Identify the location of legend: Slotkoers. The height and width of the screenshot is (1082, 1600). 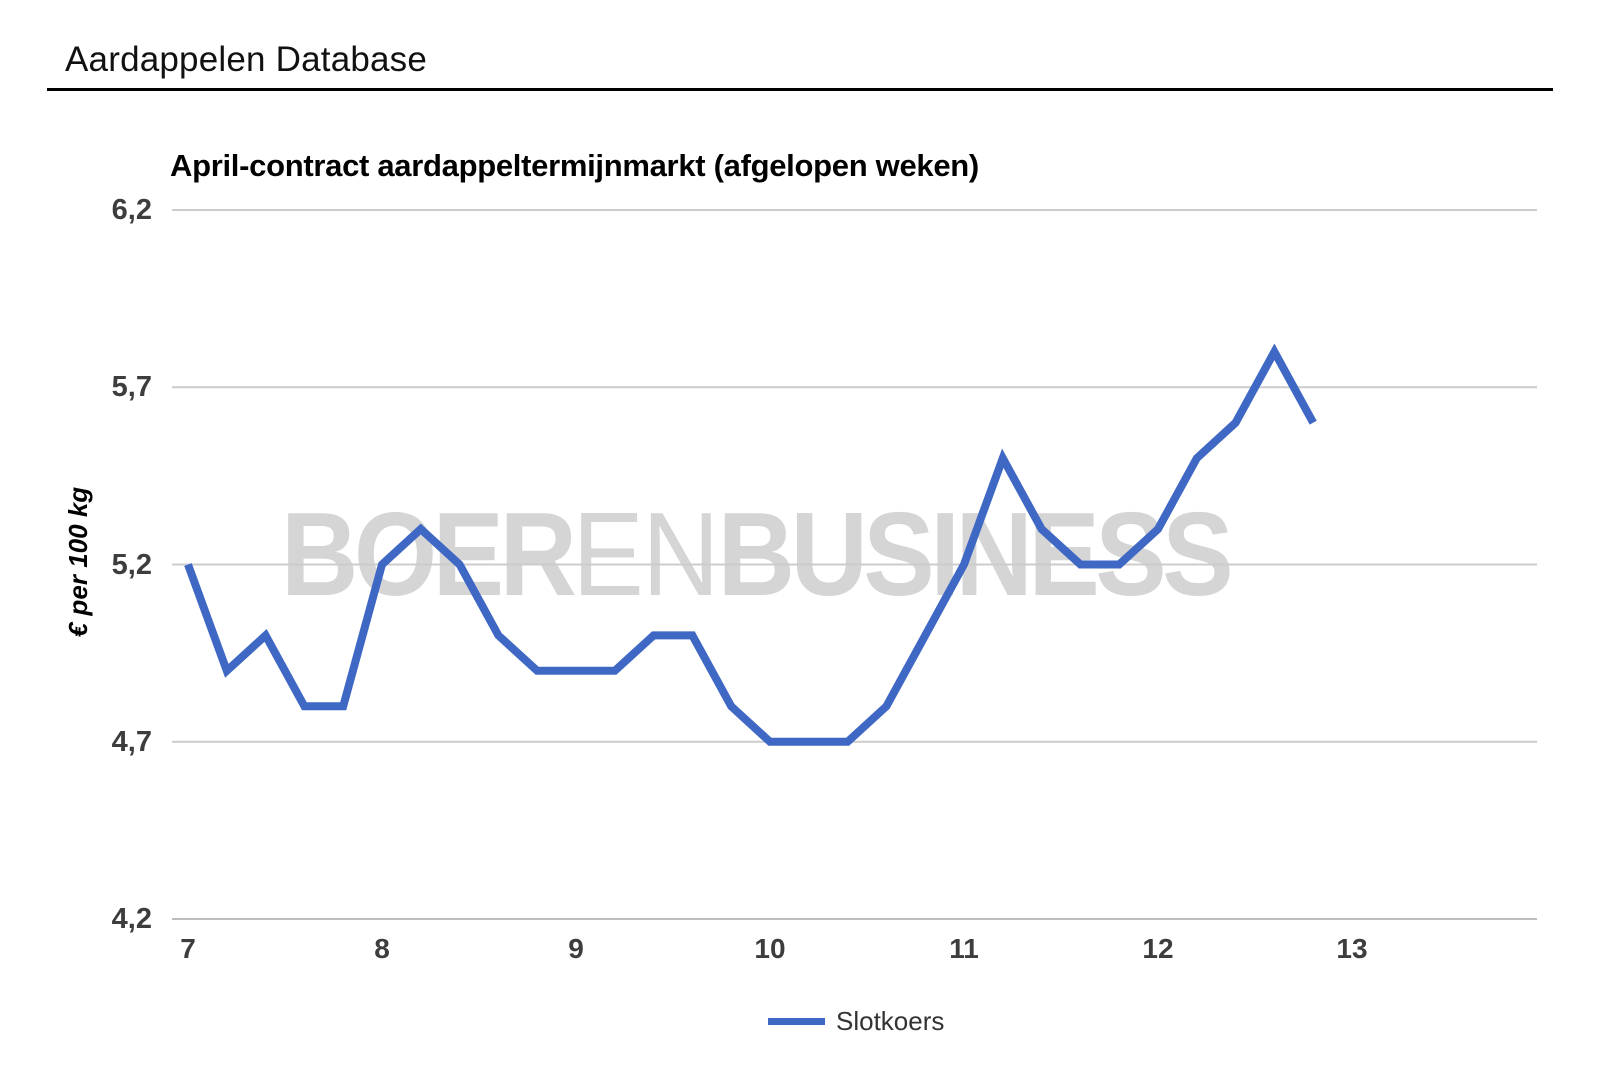
(856, 1021).